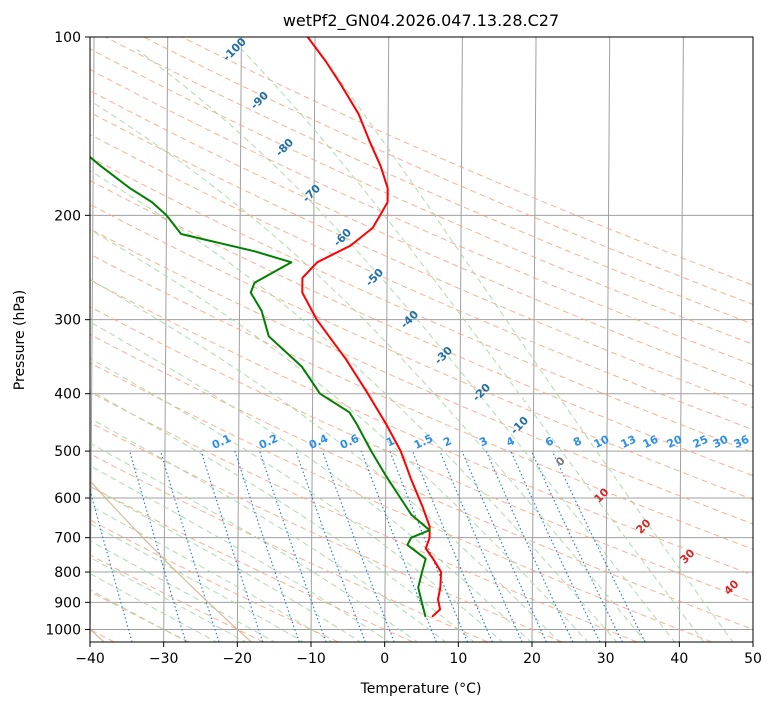 The image size is (775, 708). Describe the element at coordinates (67, 573) in the screenshot. I see `y-tick-label: 800` at that location.